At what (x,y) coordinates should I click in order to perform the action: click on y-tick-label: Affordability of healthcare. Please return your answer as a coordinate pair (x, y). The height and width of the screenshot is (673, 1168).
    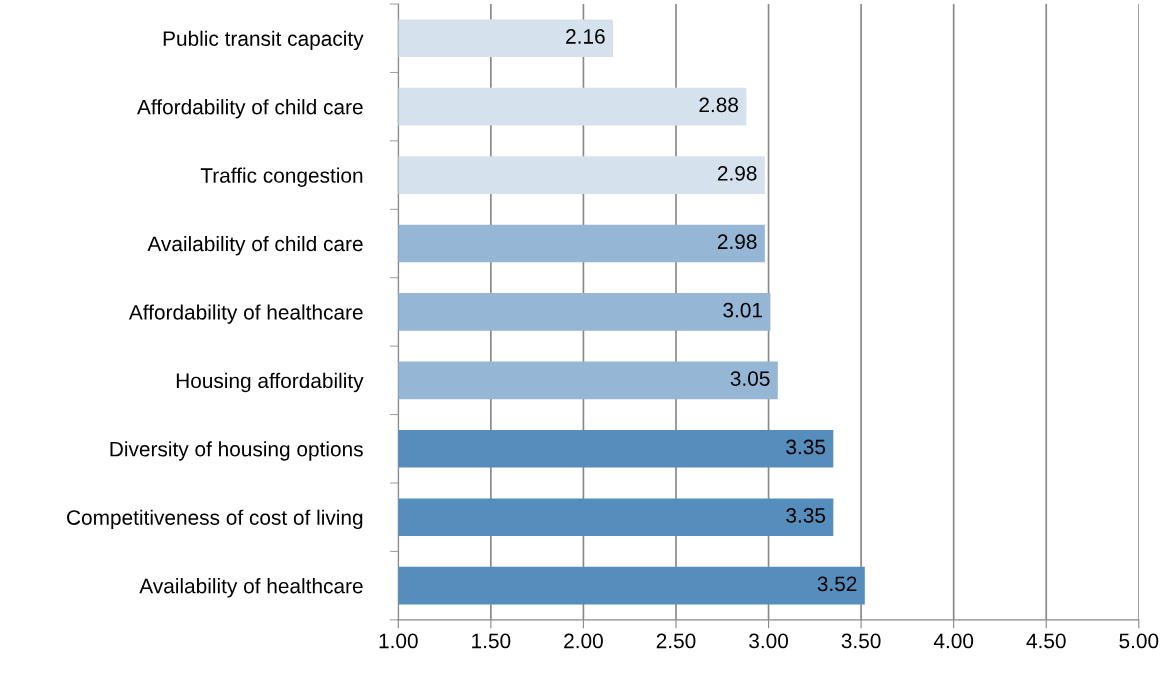
    Looking at the image, I should click on (245, 314).